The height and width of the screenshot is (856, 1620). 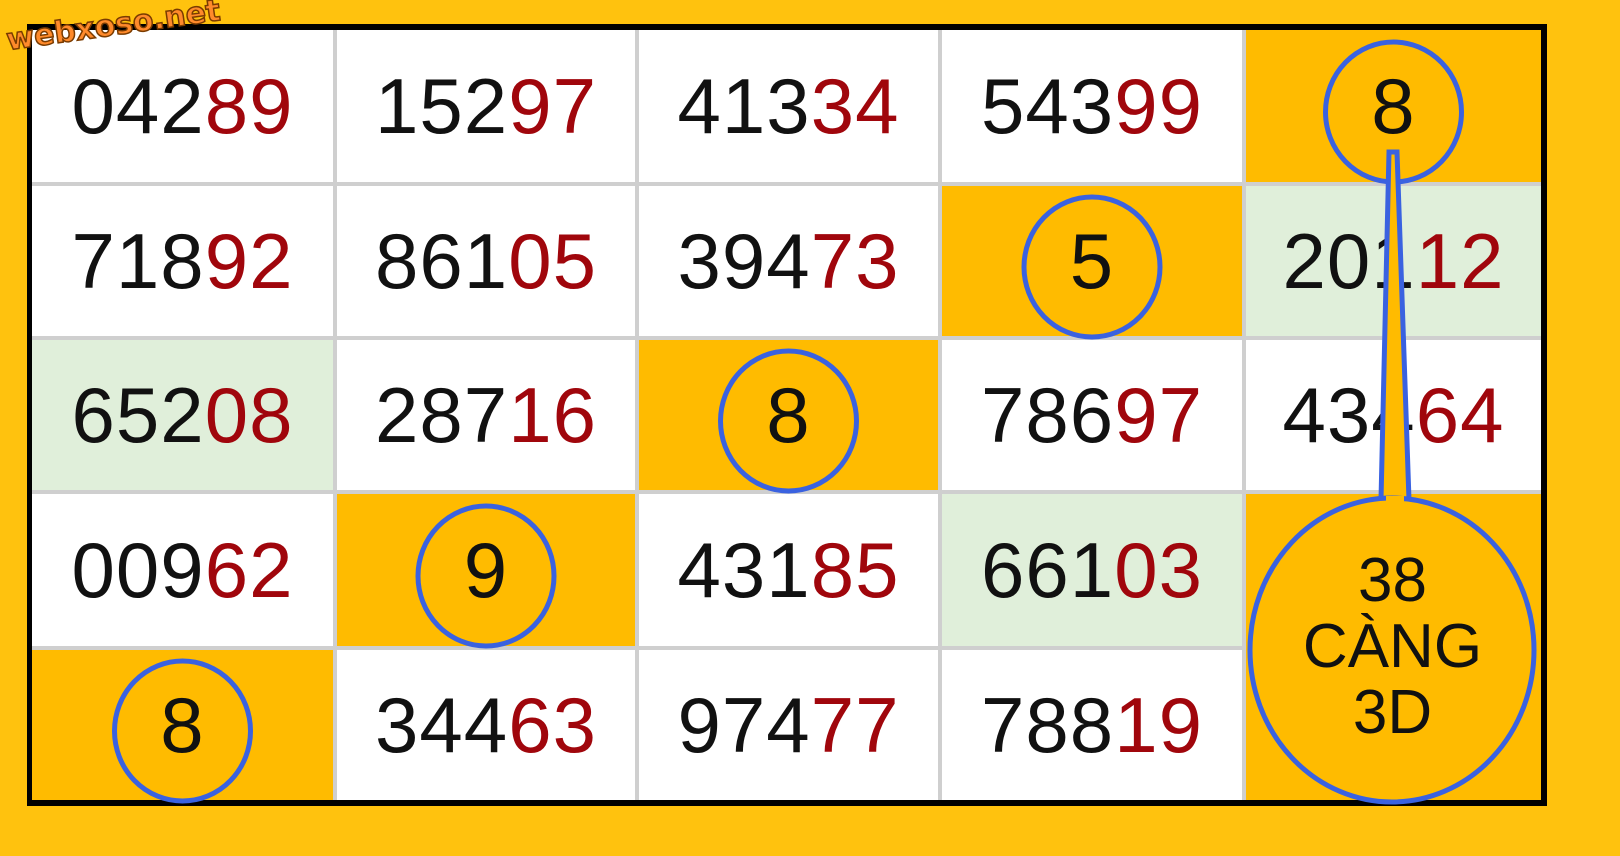 I want to click on number-cell: 042 89, so click(x=182, y=106).